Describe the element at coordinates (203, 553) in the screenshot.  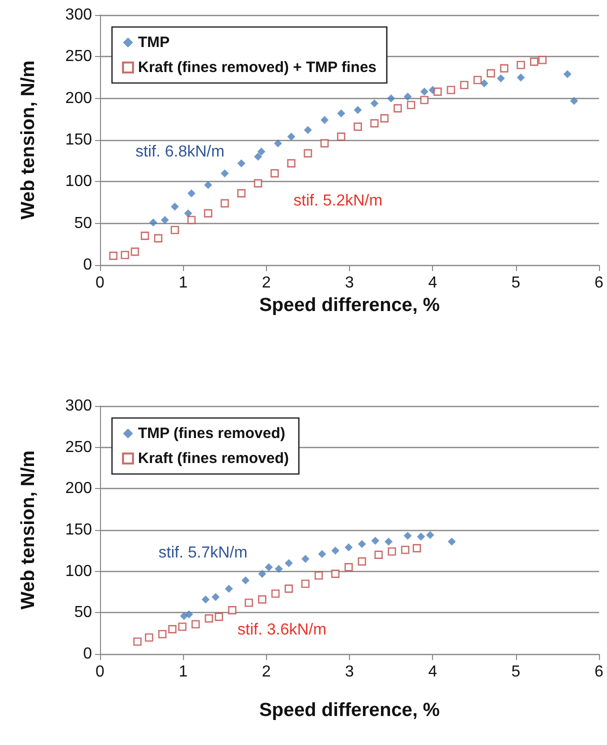
I see `annotation: stif. 5.7kN/m` at that location.